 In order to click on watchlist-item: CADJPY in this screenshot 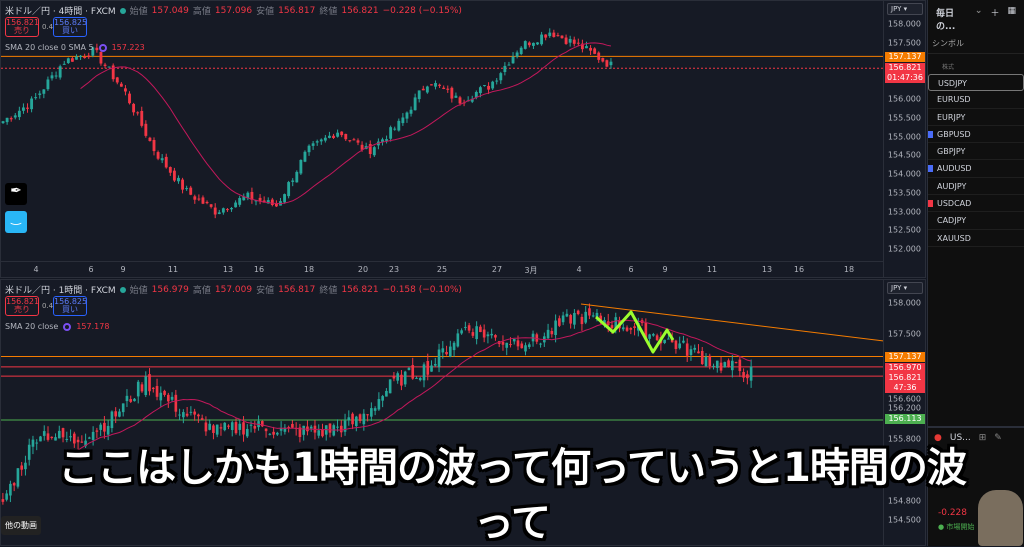, I will do `click(976, 221)`.